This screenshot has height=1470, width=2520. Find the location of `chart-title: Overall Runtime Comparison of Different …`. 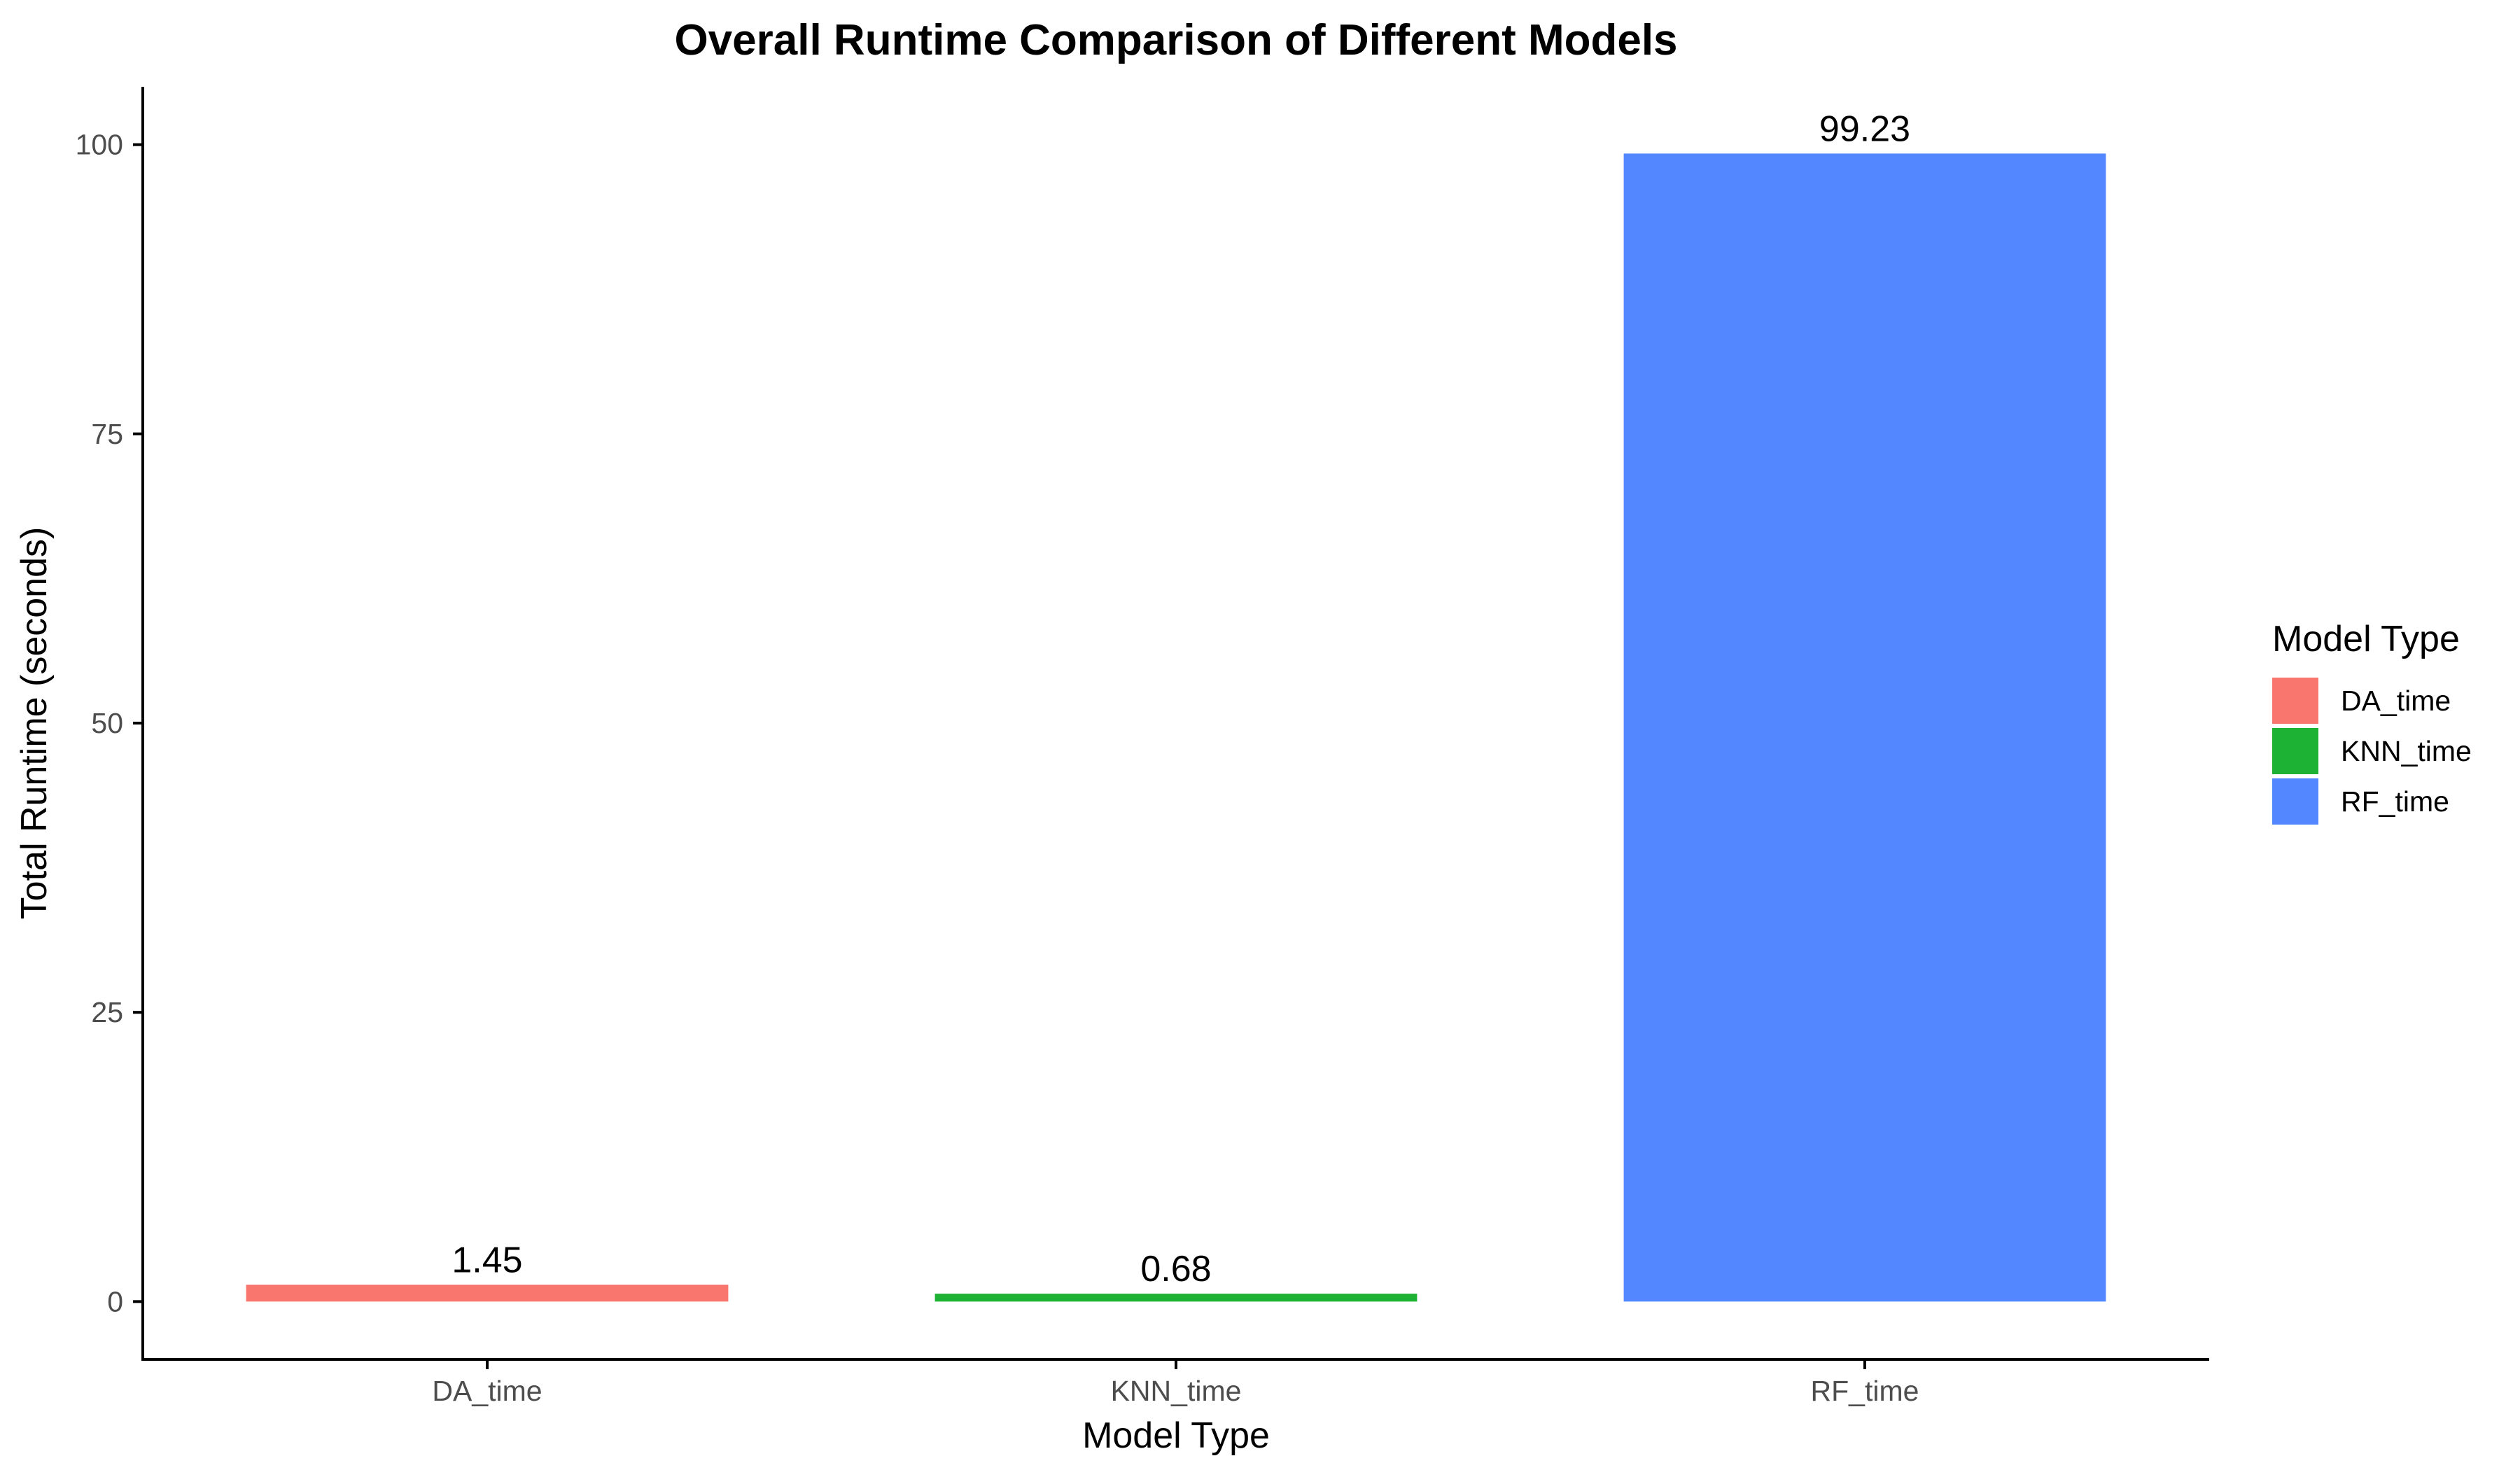

chart-title: Overall Runtime Comparison of Different … is located at coordinates (1175, 40).